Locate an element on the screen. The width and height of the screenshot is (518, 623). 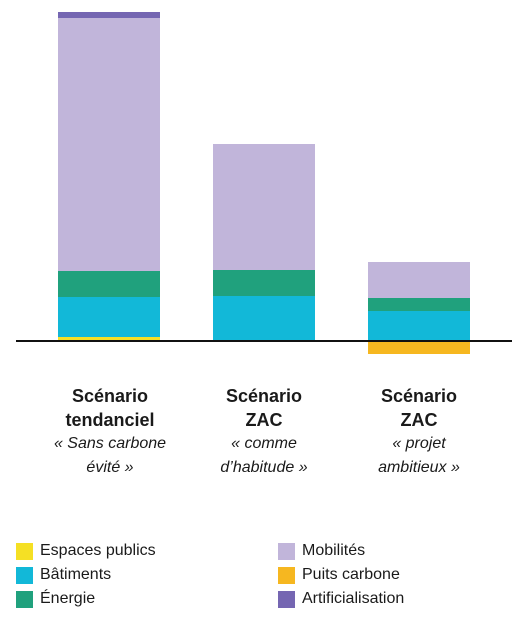
legend-label: Mobilités is located at coordinates (334, 550).